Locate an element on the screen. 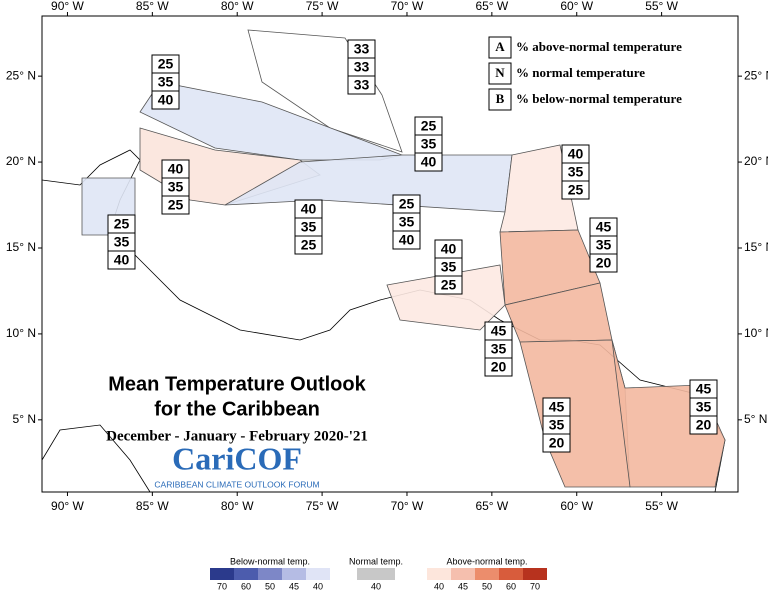  y-tick-label: 5° N is located at coordinates (755, 419).